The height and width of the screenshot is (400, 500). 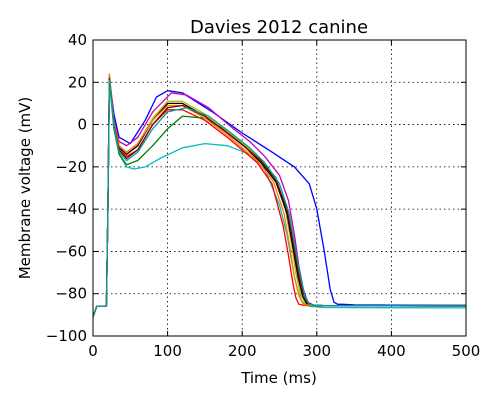 What do you see at coordinates (242, 351) in the screenshot?
I see `x-tick-label: 200` at bounding box center [242, 351].